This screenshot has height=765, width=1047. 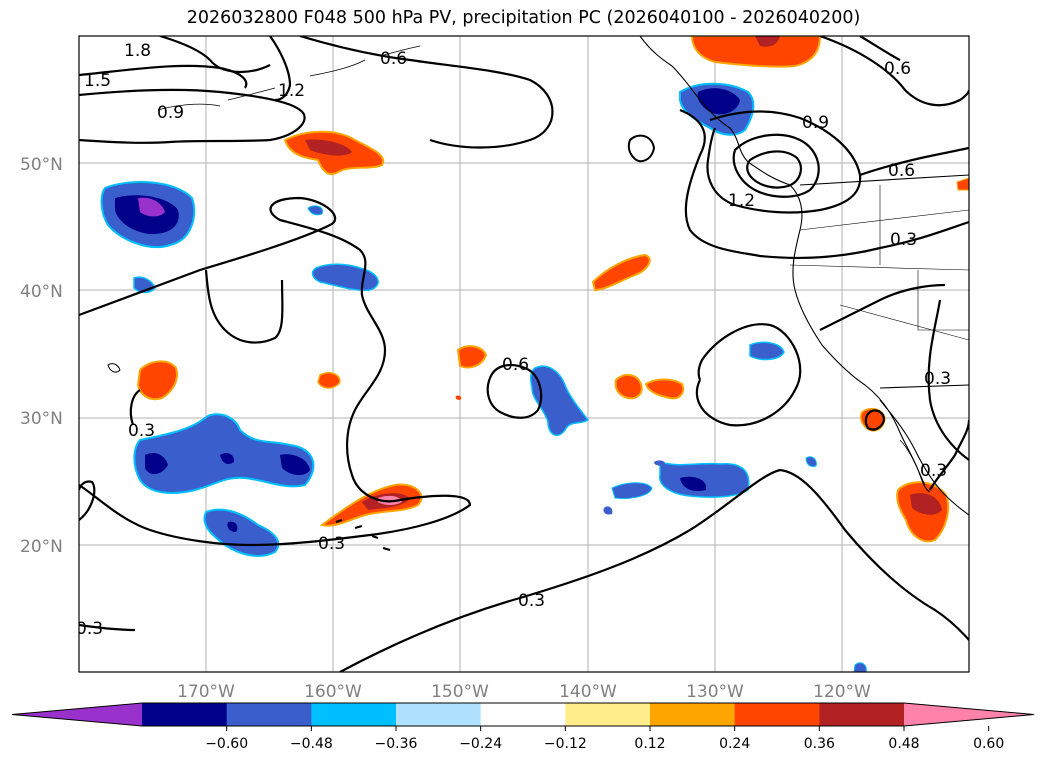 I want to click on contour-03-ridge, so click(x=824, y=184).